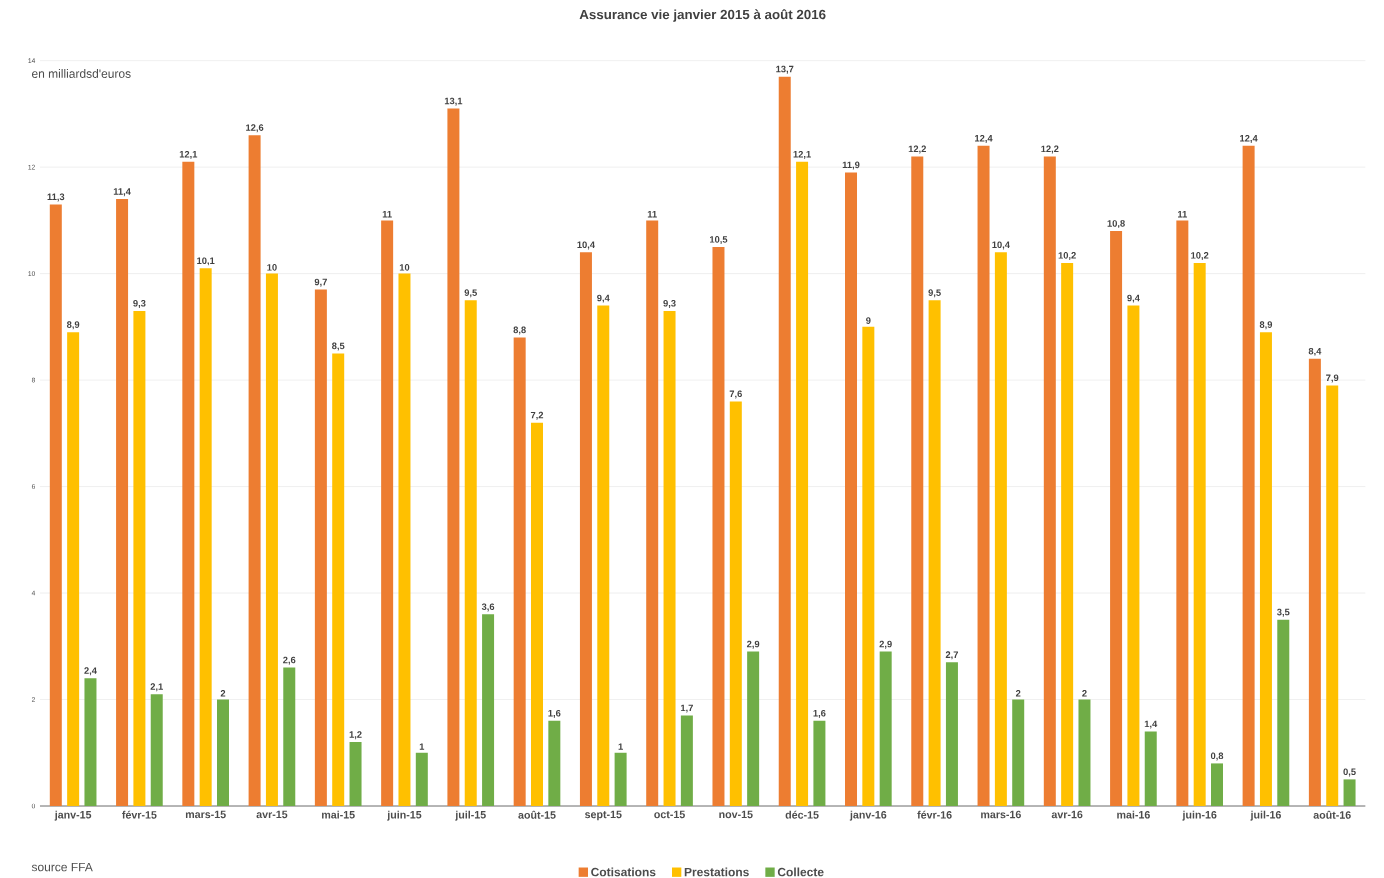 The image size is (1384, 878). What do you see at coordinates (90, 671) in the screenshot?
I see `data-label: 2,4` at bounding box center [90, 671].